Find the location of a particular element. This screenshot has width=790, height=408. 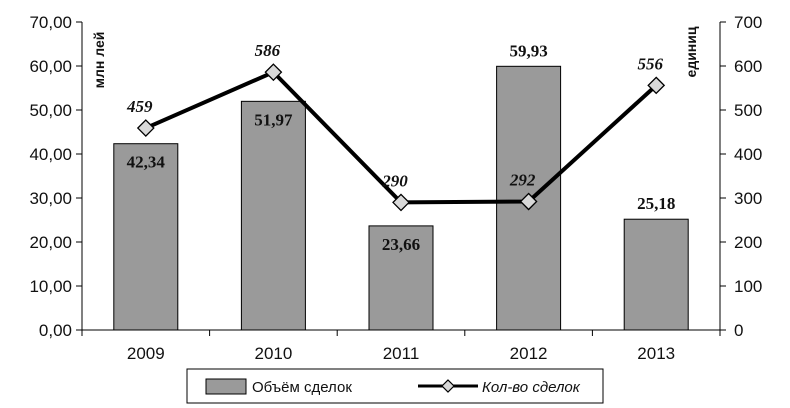

legend: Объём сделок Кол-во сделок is located at coordinates (395, 386).